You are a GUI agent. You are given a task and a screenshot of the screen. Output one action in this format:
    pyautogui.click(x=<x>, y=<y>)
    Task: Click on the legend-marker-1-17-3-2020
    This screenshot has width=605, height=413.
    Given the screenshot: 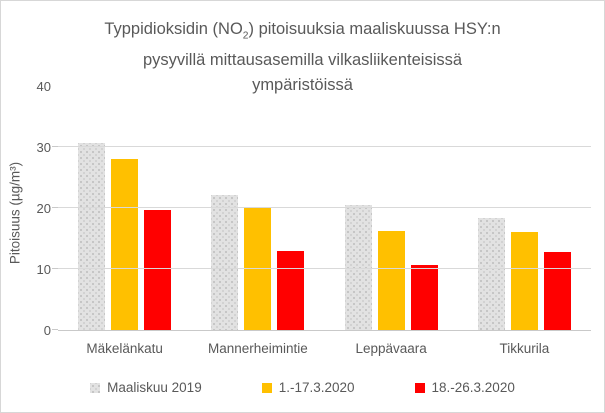 What is the action you would take?
    pyautogui.click(x=266, y=387)
    